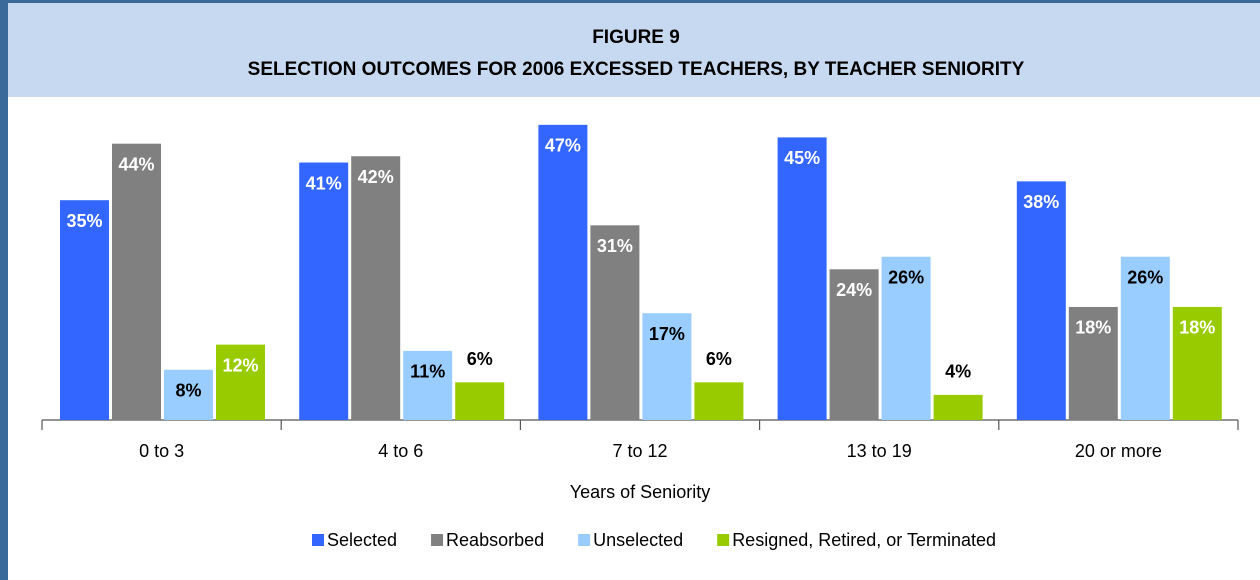 This screenshot has width=1260, height=580. Describe the element at coordinates (161, 451) in the screenshot. I see `x-tick-label: 0 to 3` at that location.